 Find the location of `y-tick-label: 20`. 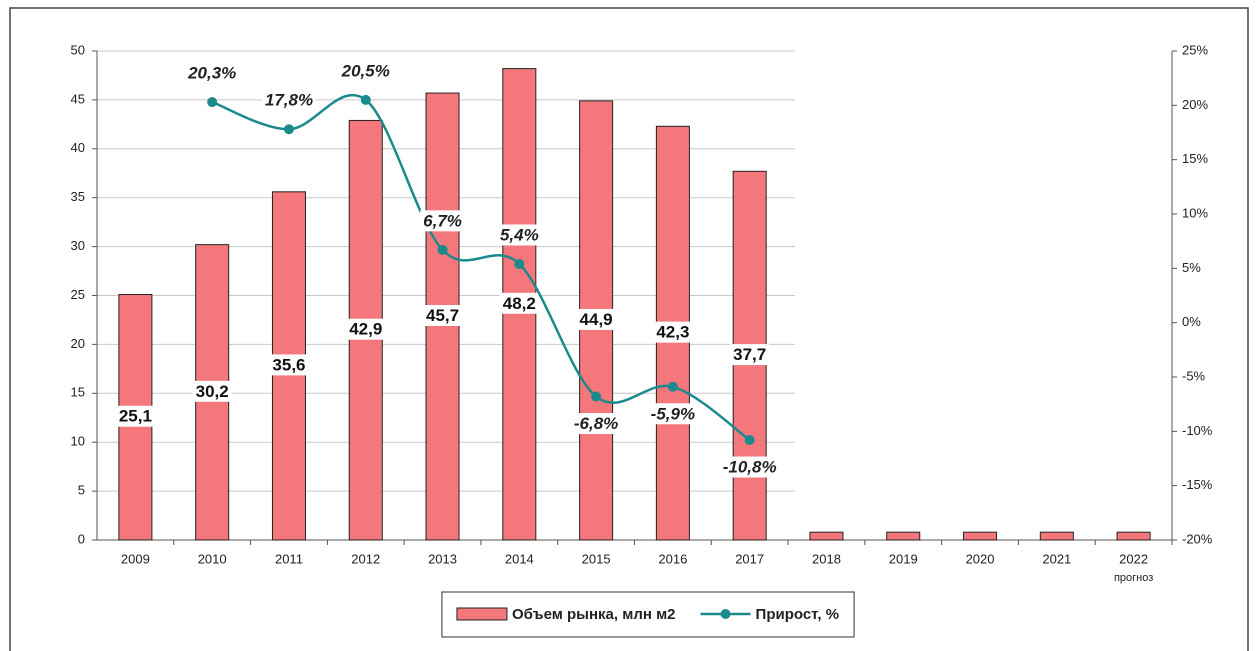

y-tick-label: 20 is located at coordinates (78, 343).